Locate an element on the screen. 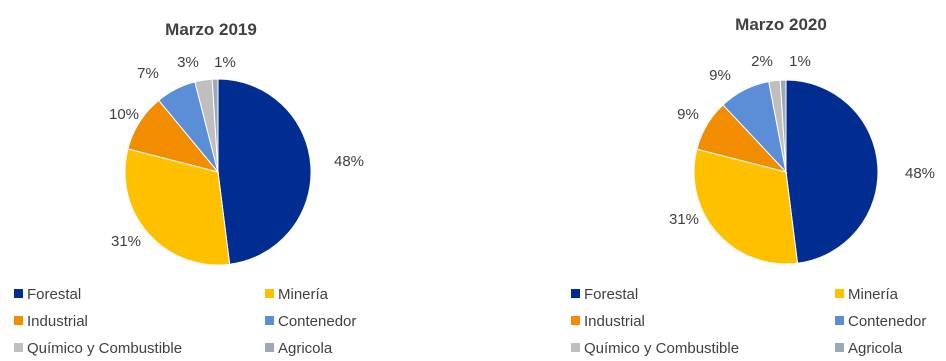 This screenshot has height=361, width=946. chart-title: Marzo 2019 is located at coordinates (211, 29).